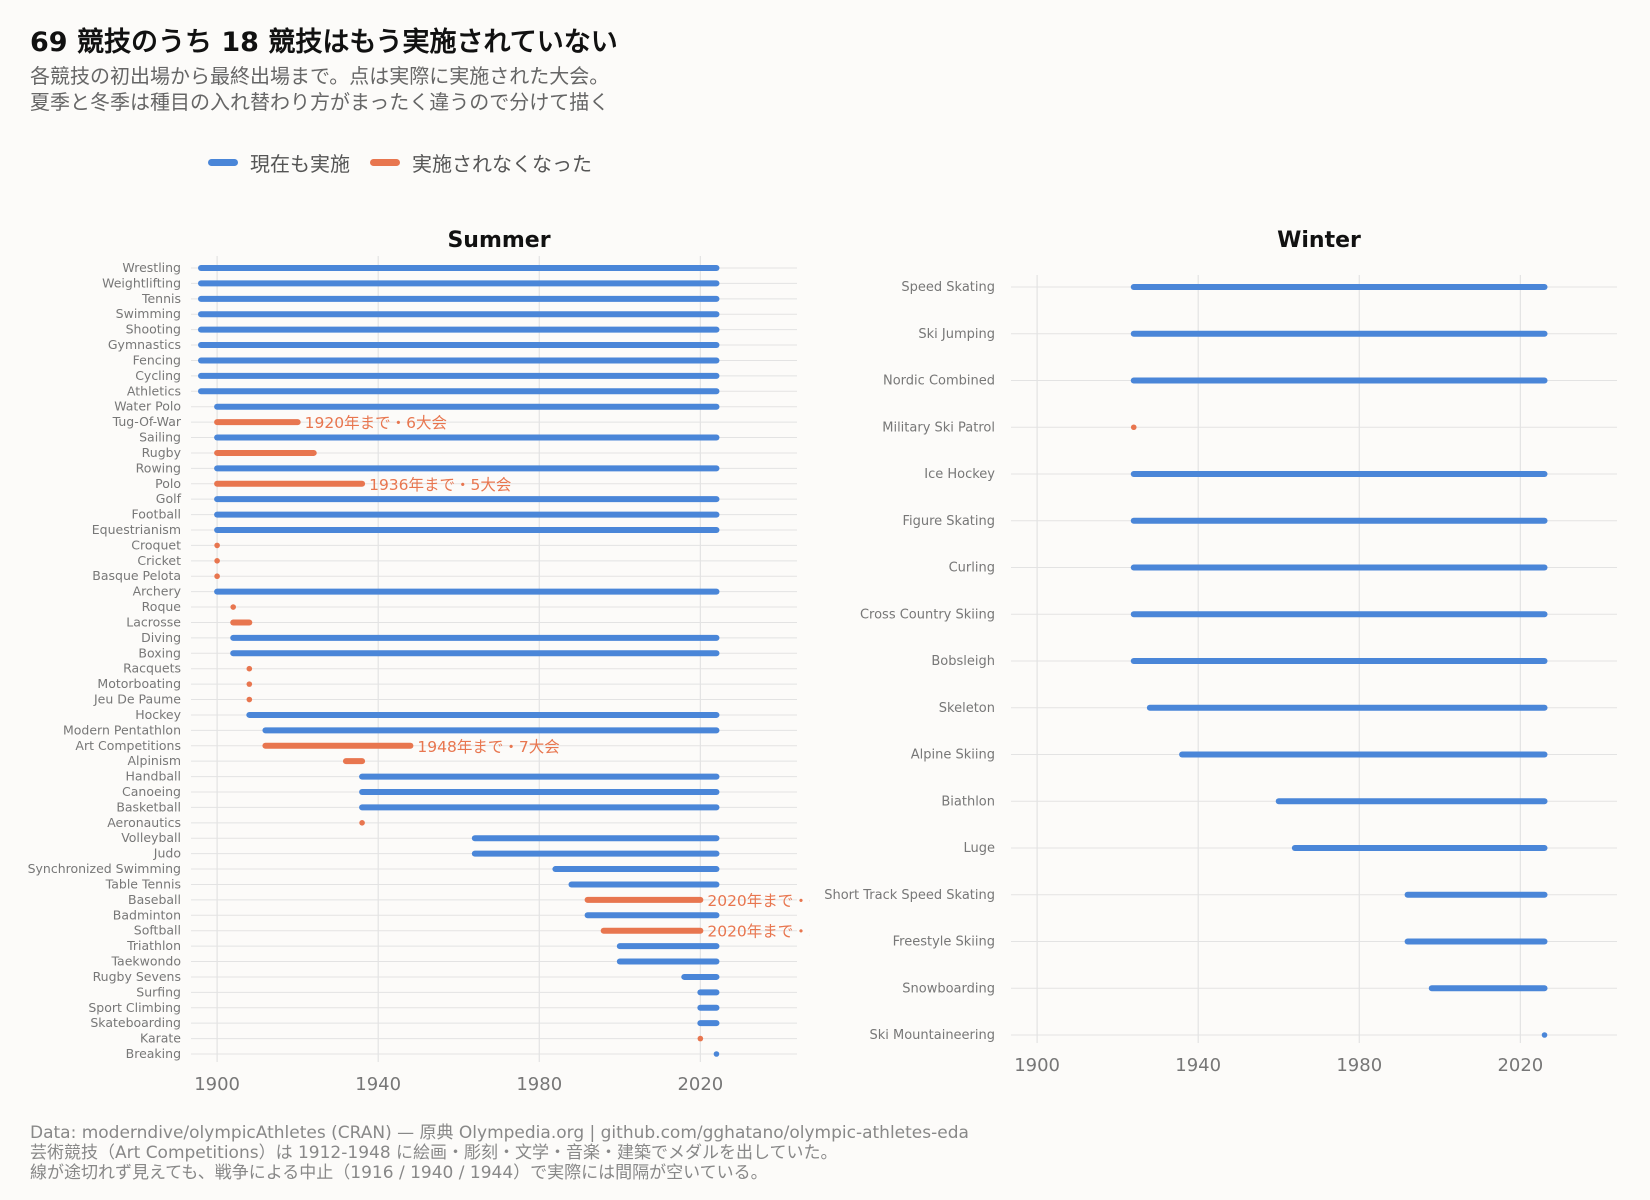 The width and height of the screenshot is (1650, 1200). I want to click on legend-item-active: 現在も実施, so click(279, 162).